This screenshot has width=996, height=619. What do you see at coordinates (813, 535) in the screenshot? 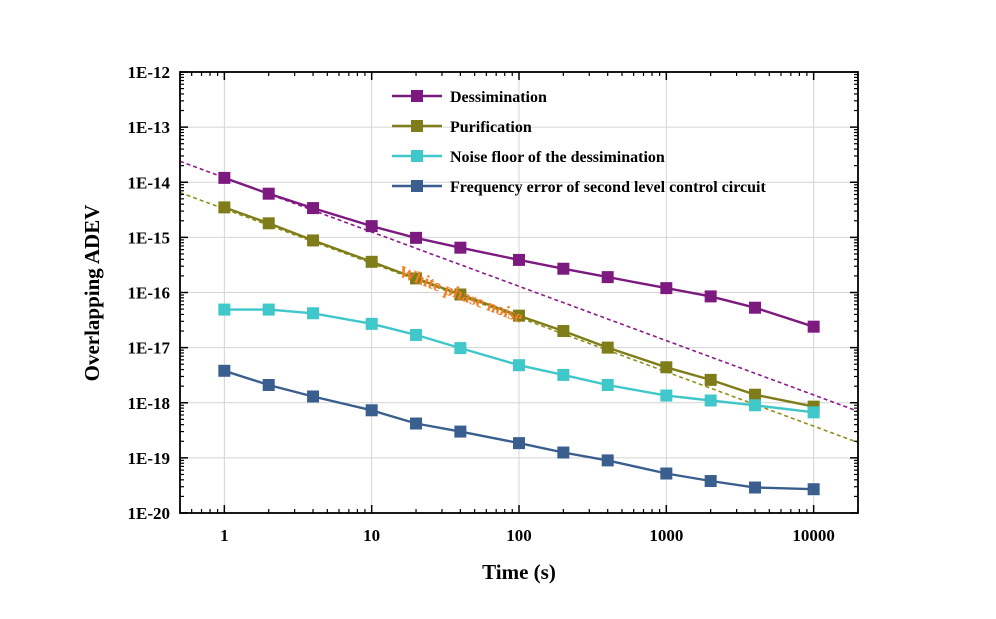
I see `x-tick-label: 10000` at bounding box center [813, 535].